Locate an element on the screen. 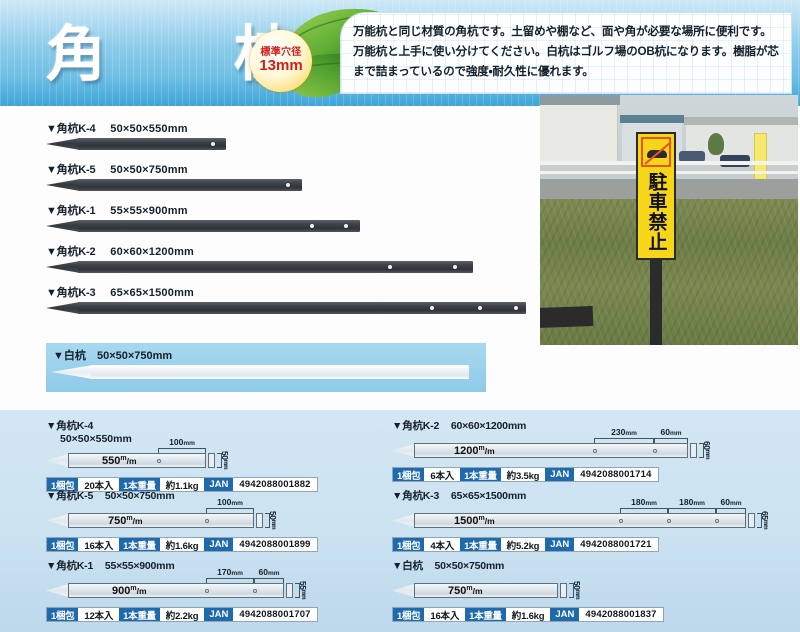 This screenshot has width=800, height=632. spec-bar: 1梱包 4本入 1本重量 約5.2kg JAN 4942088001721 is located at coordinates (525, 544).